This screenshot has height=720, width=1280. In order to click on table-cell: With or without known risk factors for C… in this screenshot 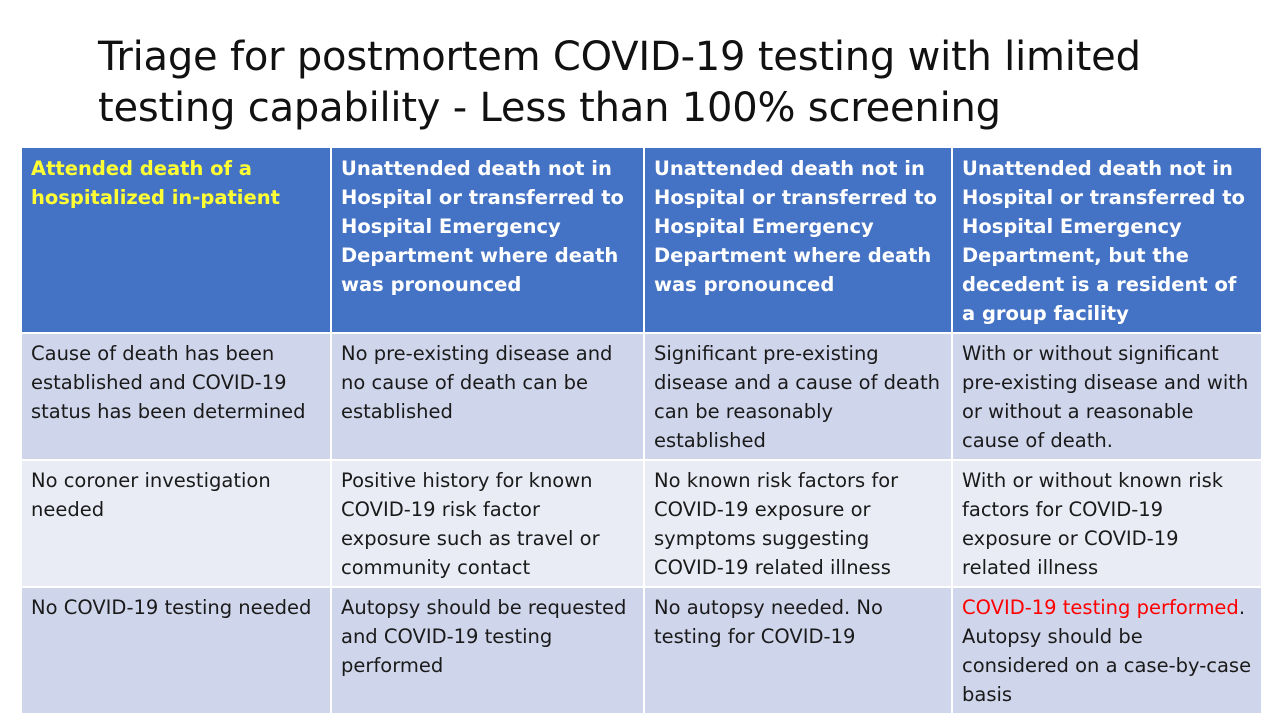, I will do `click(1107, 523)`.